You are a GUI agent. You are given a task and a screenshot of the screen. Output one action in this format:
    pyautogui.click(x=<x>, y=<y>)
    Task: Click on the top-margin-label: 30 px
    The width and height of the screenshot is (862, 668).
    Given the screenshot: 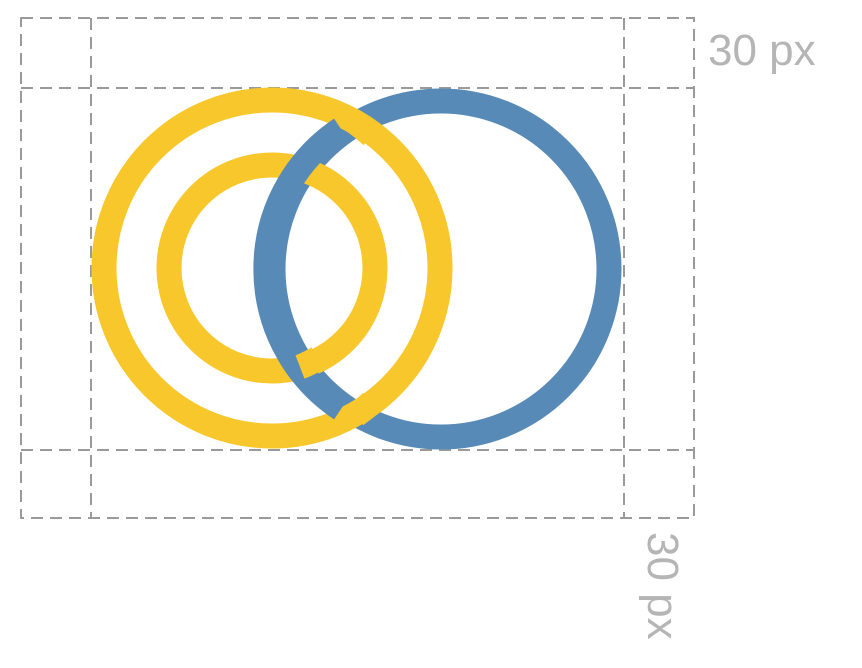 What is the action you would take?
    pyautogui.click(x=762, y=50)
    